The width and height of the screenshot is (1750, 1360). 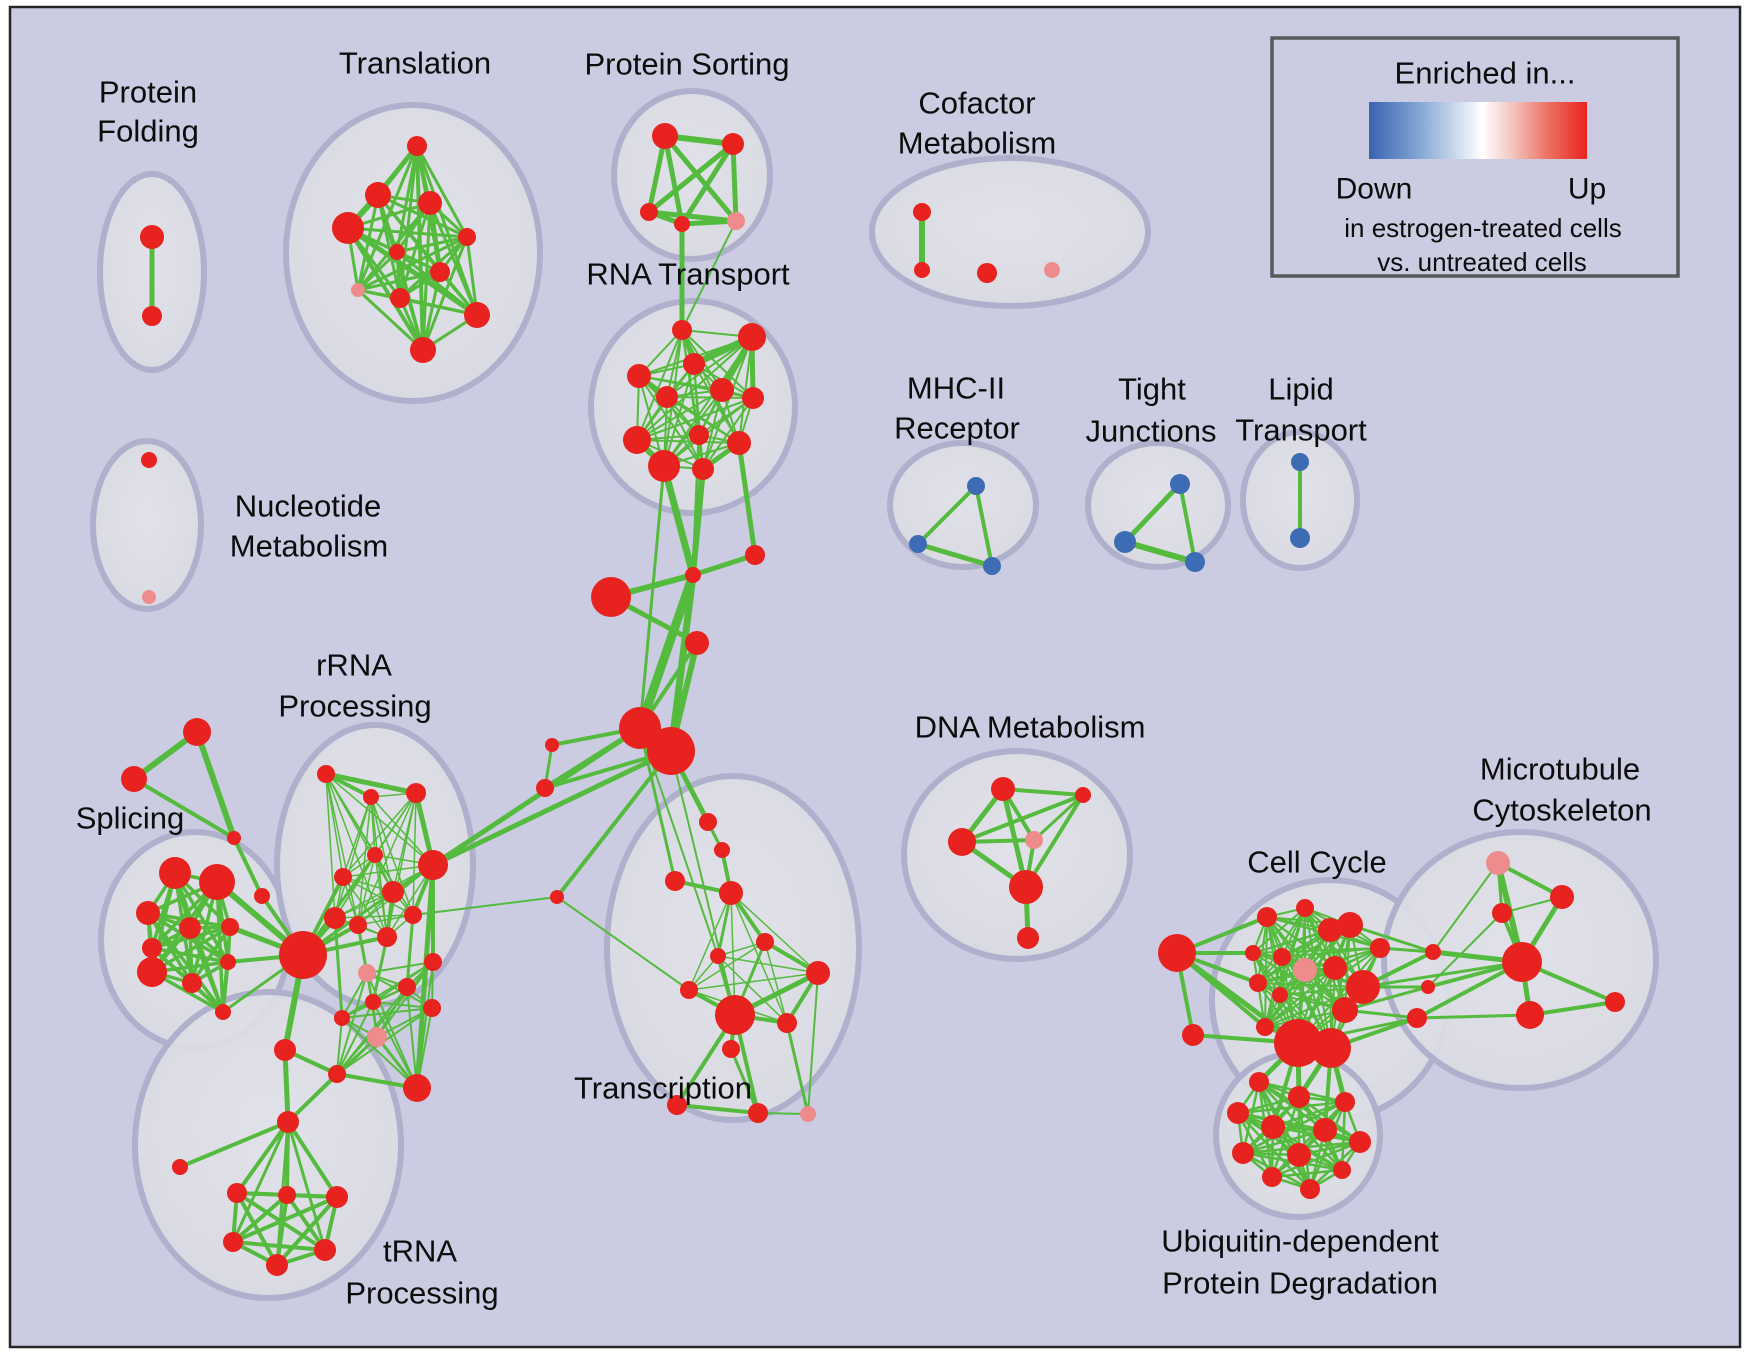 What do you see at coordinates (1363, 987) in the screenshot?
I see `gene-set-node-cc13` at bounding box center [1363, 987].